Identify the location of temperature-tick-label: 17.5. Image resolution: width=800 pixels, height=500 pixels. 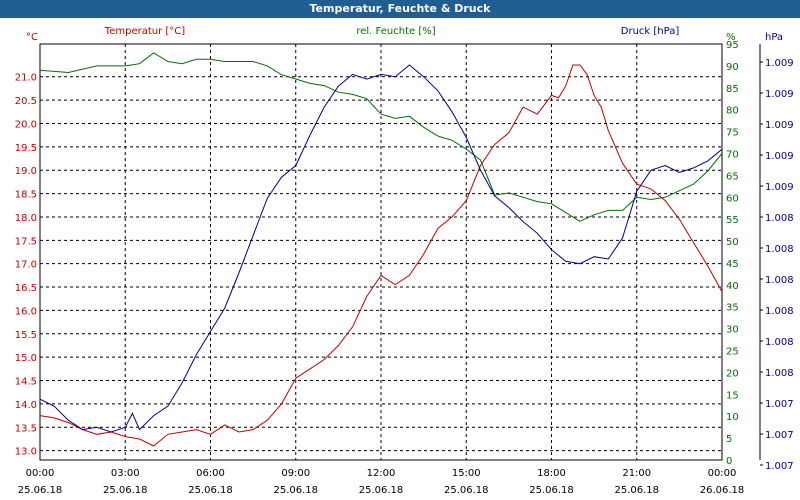
(26, 241).